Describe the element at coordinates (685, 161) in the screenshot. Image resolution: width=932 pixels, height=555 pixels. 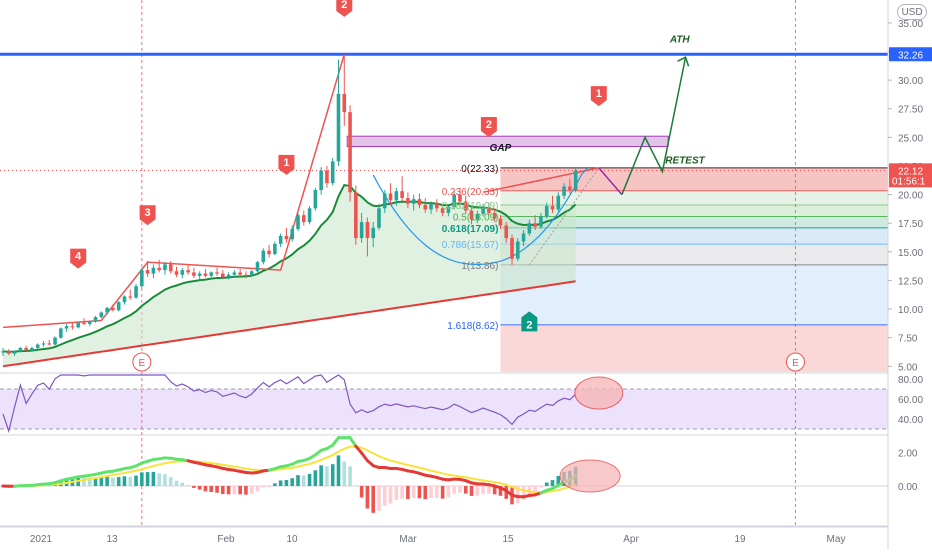
I see `retest-annotation: RETEST` at that location.